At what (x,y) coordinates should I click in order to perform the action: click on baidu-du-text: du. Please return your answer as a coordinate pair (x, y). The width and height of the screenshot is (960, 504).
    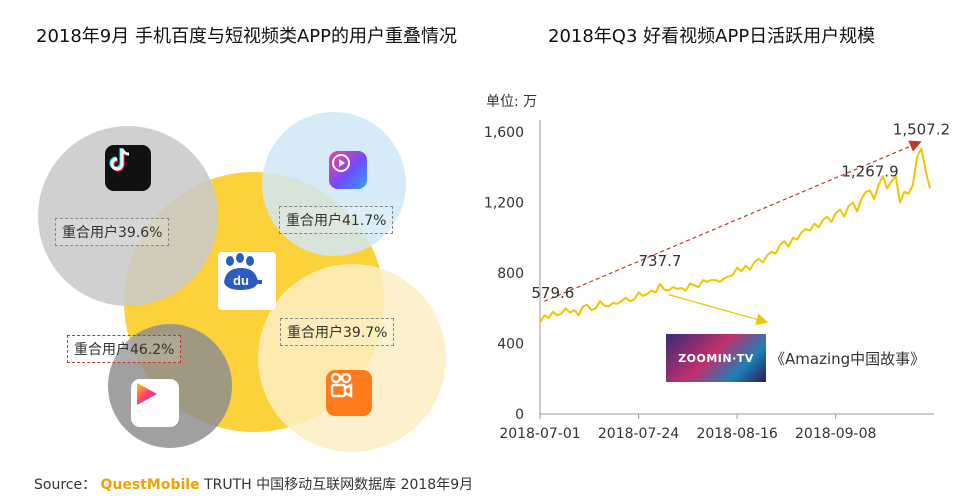
    Looking at the image, I should click on (241, 280).